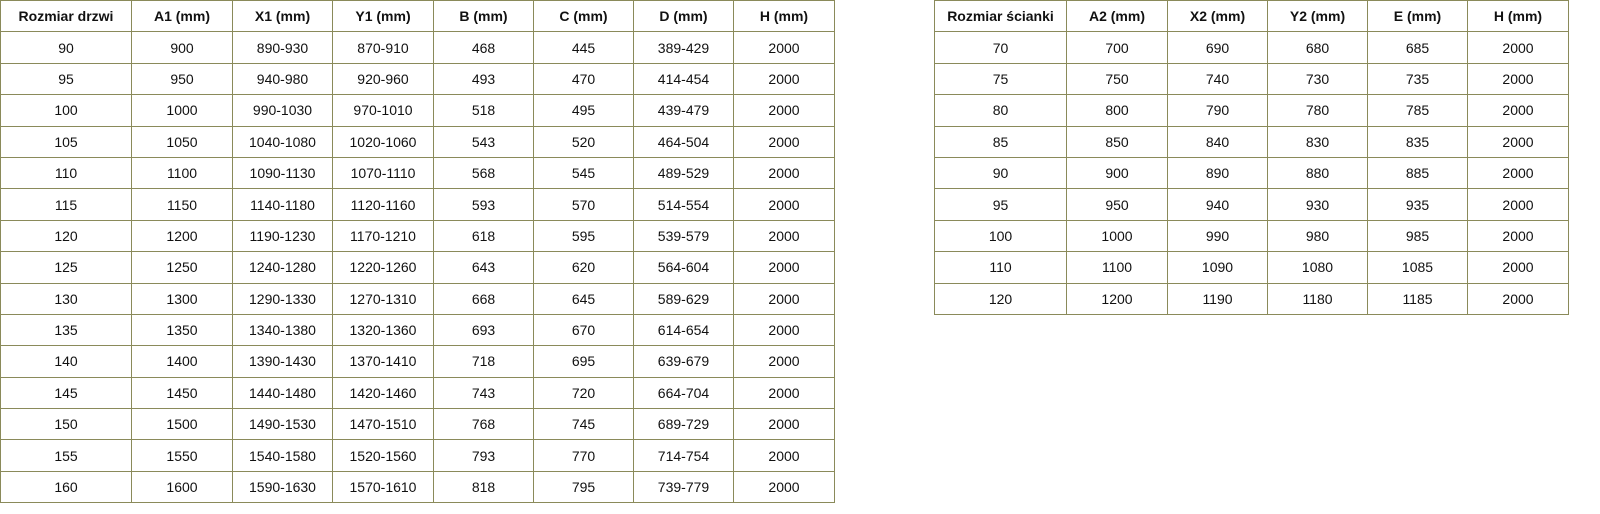 The width and height of the screenshot is (1600, 514). I want to click on table-cell: 768, so click(483, 424).